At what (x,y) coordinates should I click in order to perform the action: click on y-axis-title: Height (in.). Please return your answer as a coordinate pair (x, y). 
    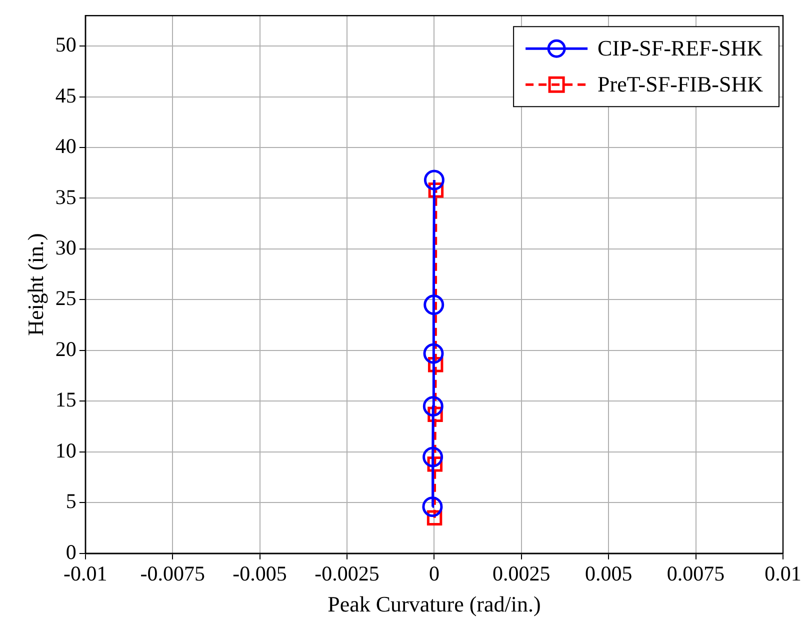
    Looking at the image, I should click on (35, 284).